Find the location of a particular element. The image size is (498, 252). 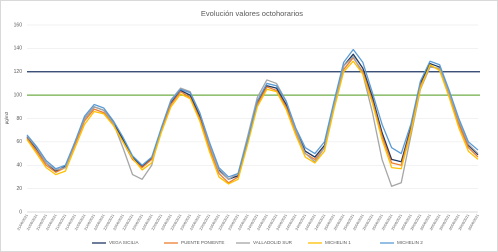

legend-label: PUENTE PONIENTE is located at coordinates (202, 242).